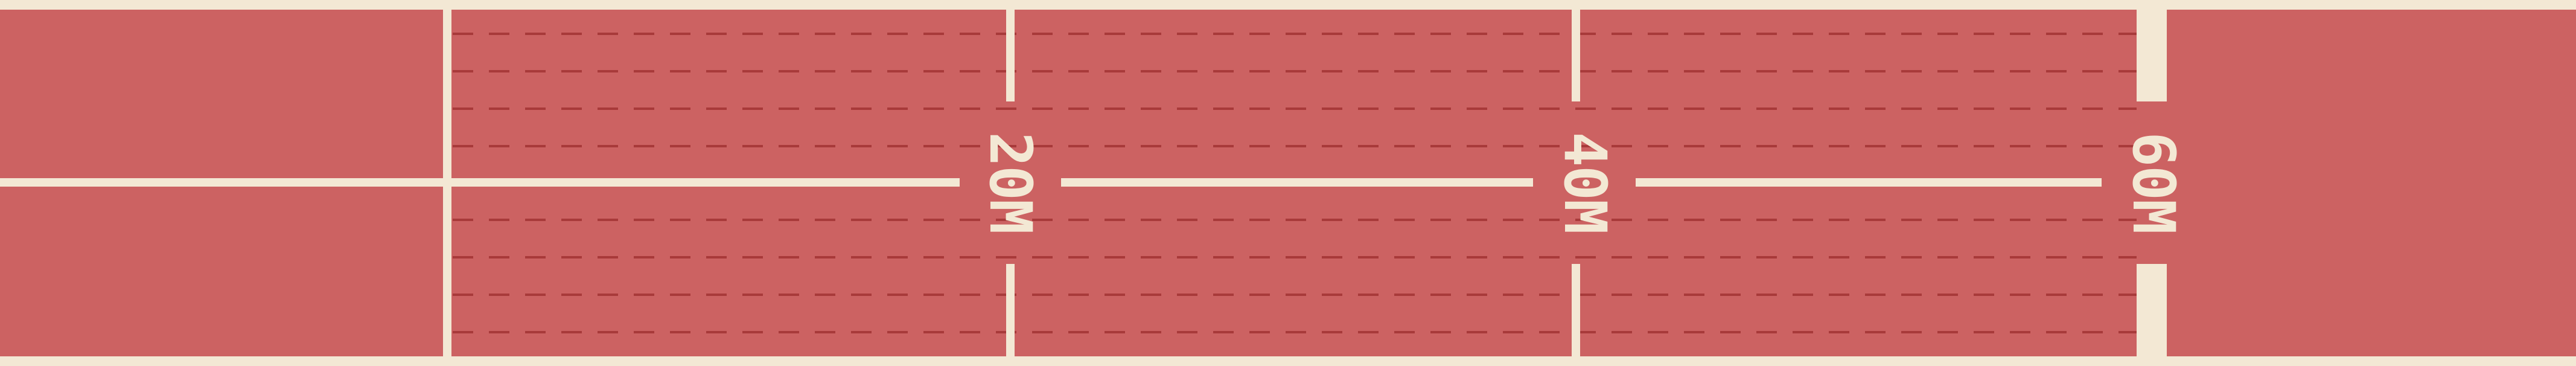 Image resolution: width=2576 pixels, height=366 pixels. What do you see at coordinates (1010, 310) in the screenshot?
I see `marker-20m-line-bottom` at bounding box center [1010, 310].